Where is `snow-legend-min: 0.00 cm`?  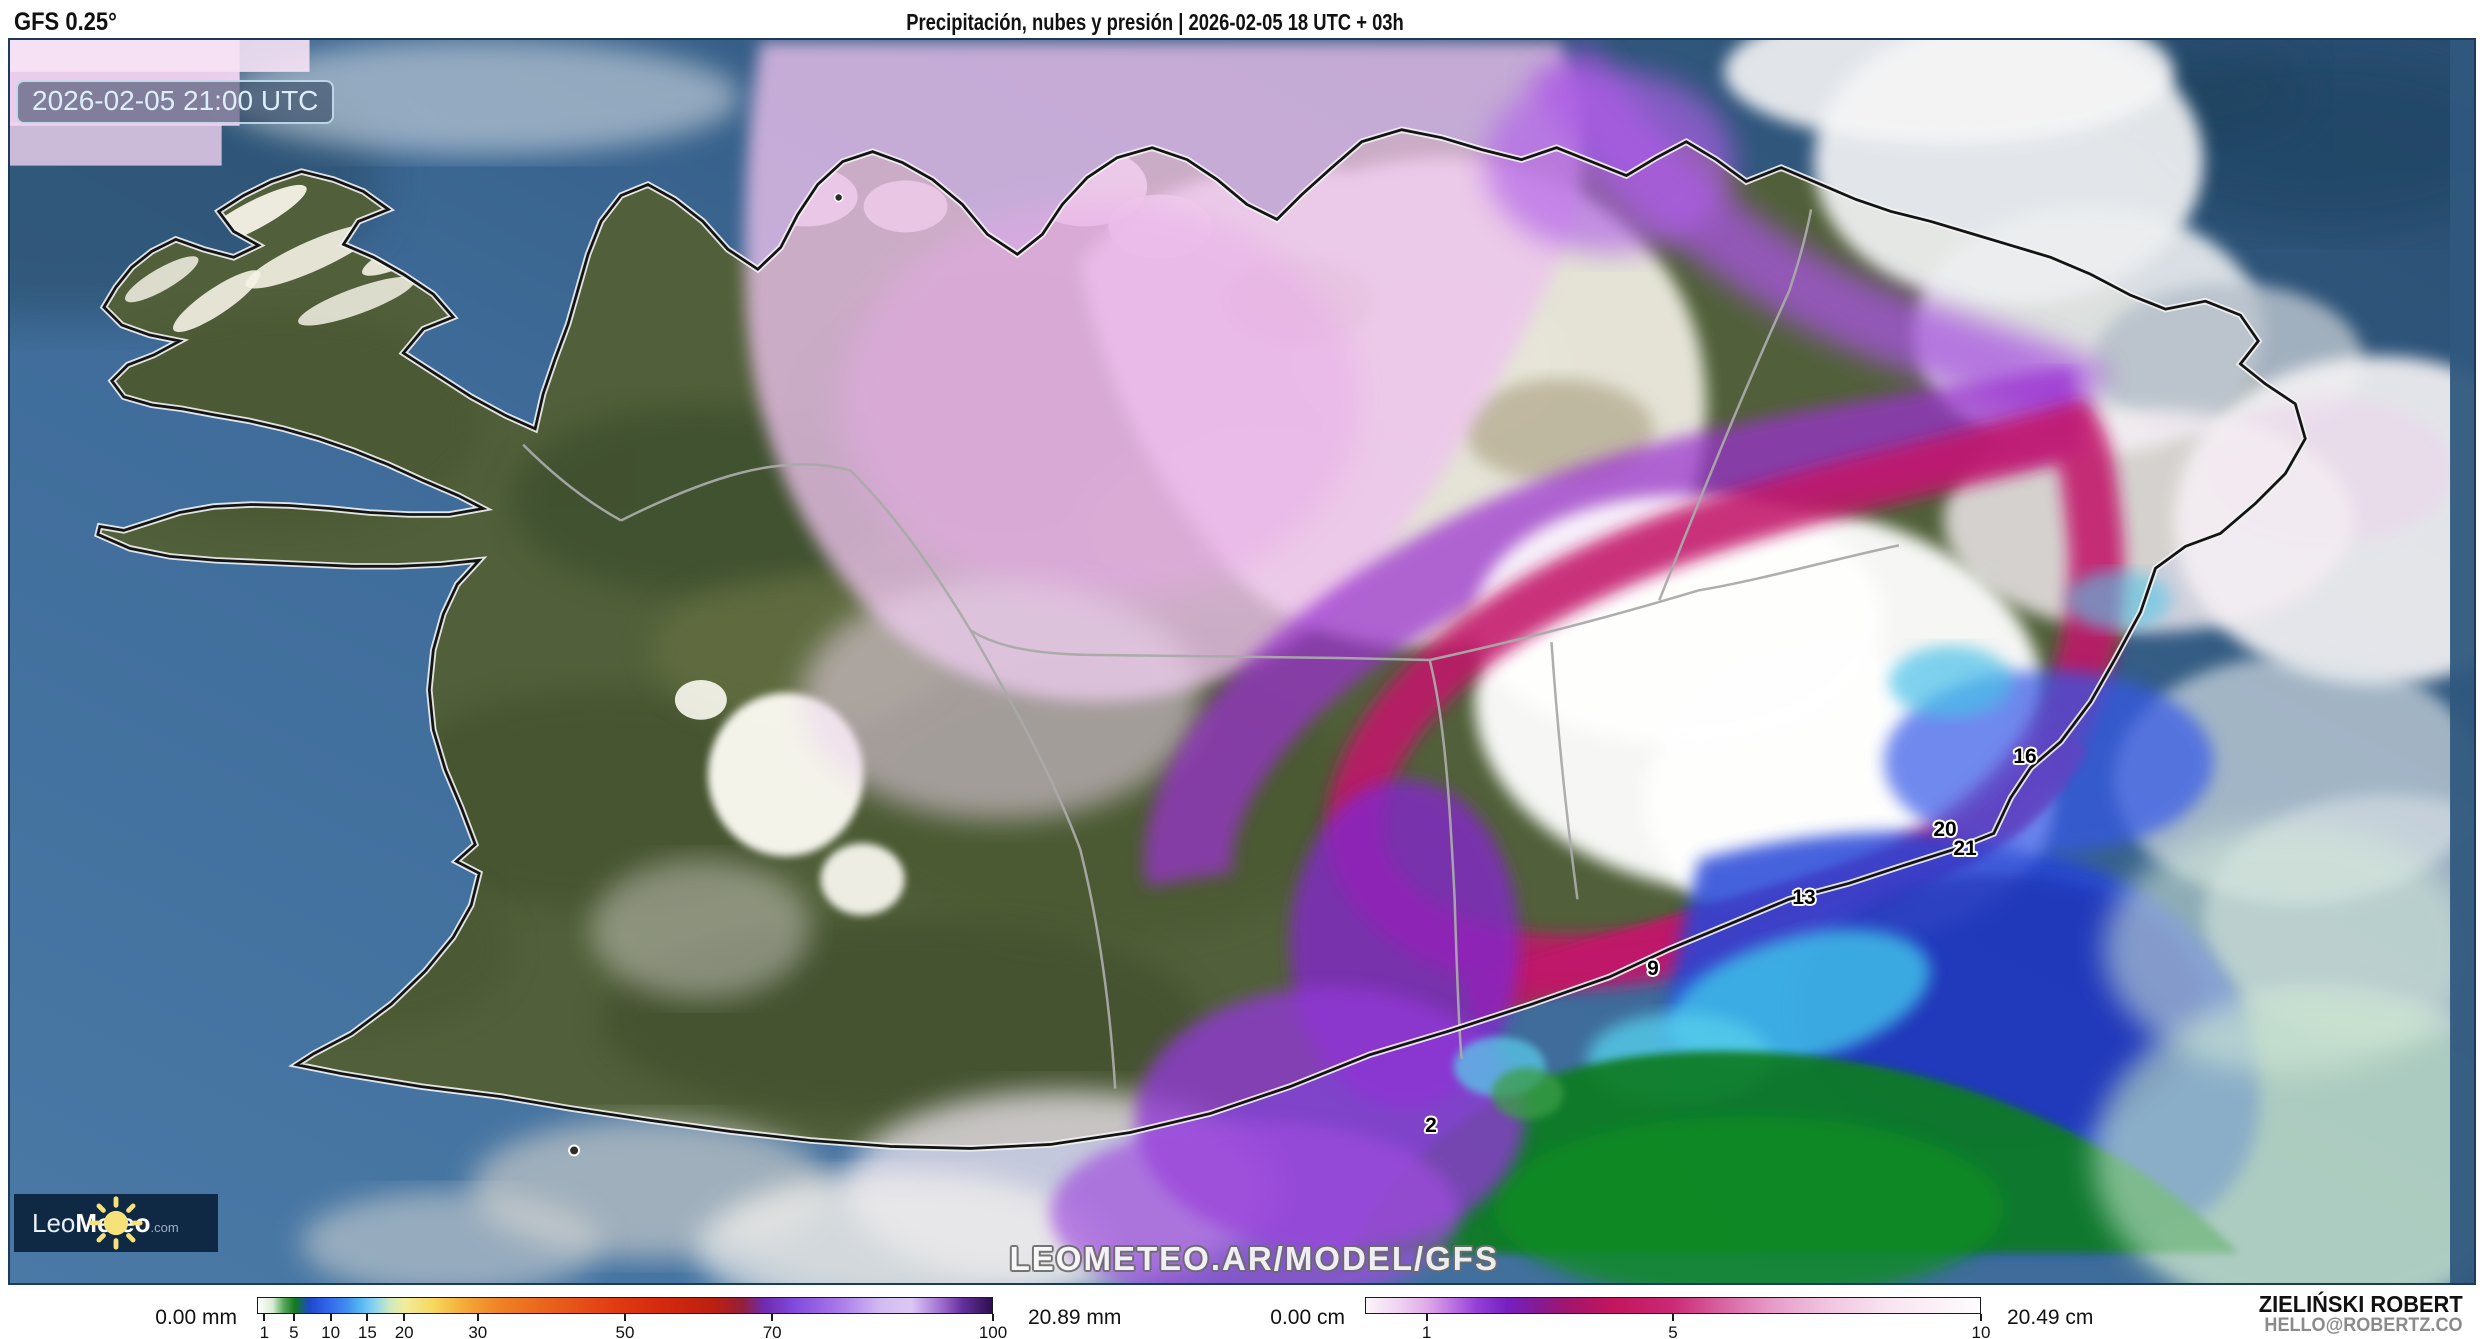
snow-legend-min: 0.00 cm is located at coordinates (1307, 1317).